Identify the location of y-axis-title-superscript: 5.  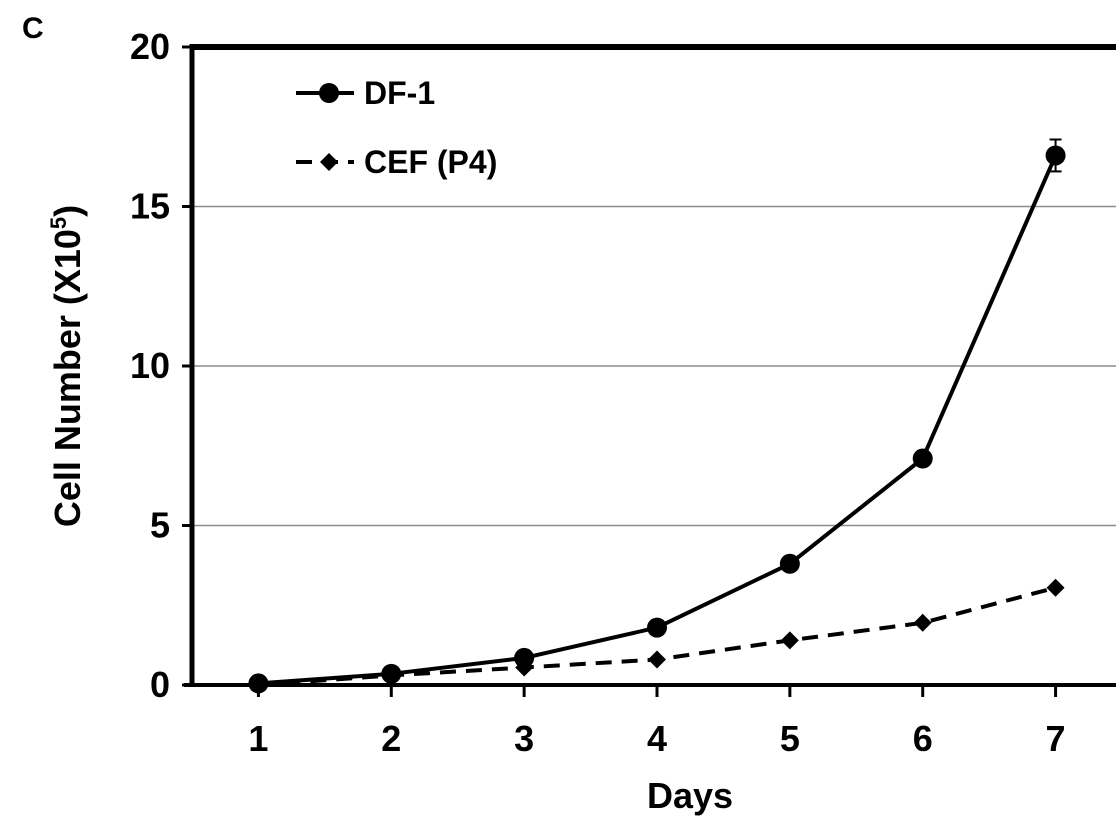
(58, 223).